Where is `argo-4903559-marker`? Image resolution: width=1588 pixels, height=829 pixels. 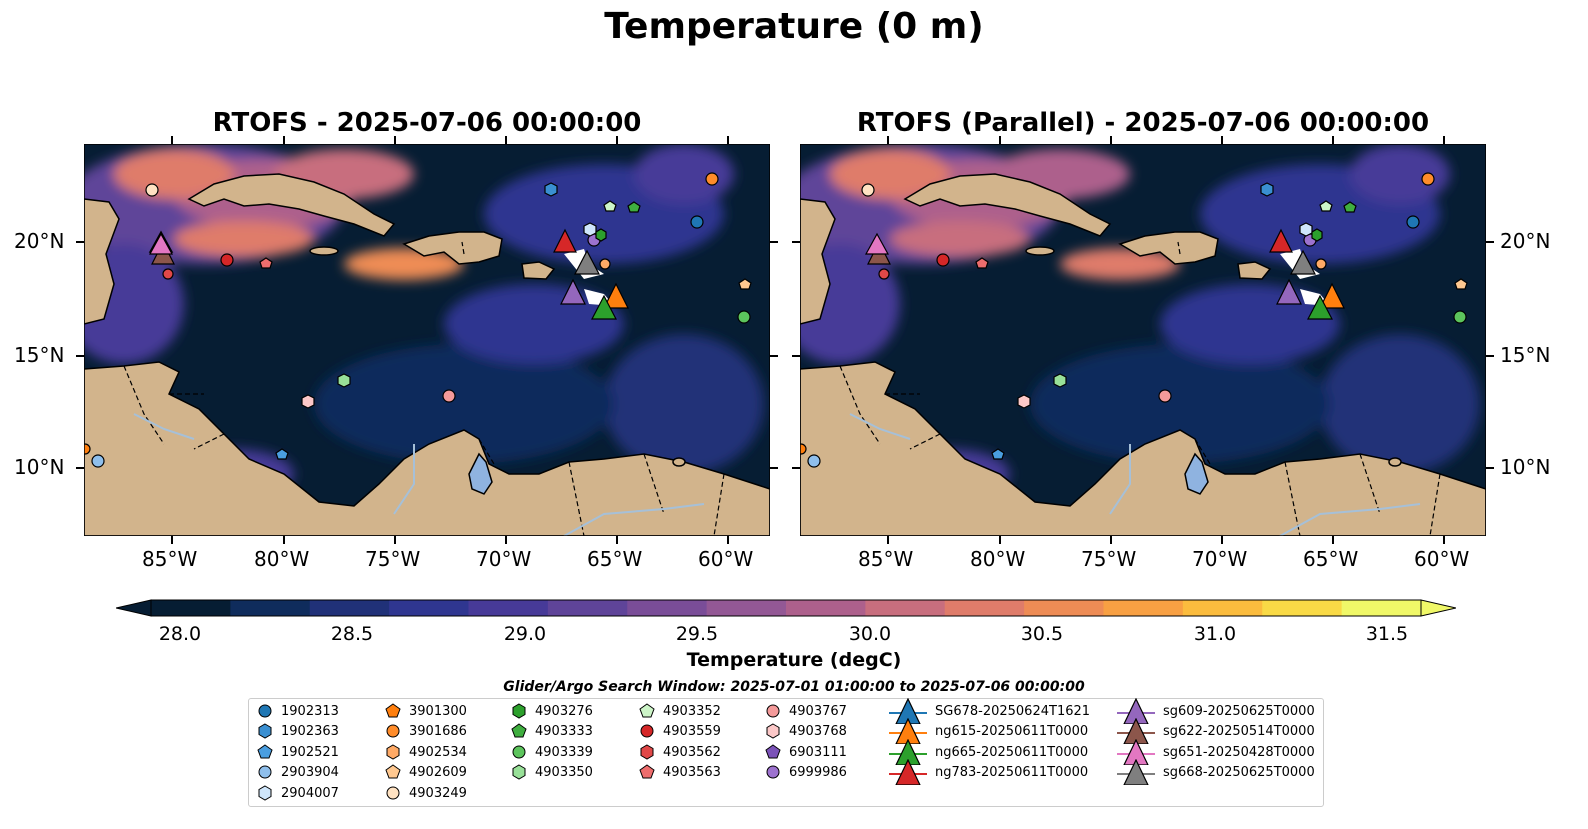 argo-4903559-marker is located at coordinates (943, 260).